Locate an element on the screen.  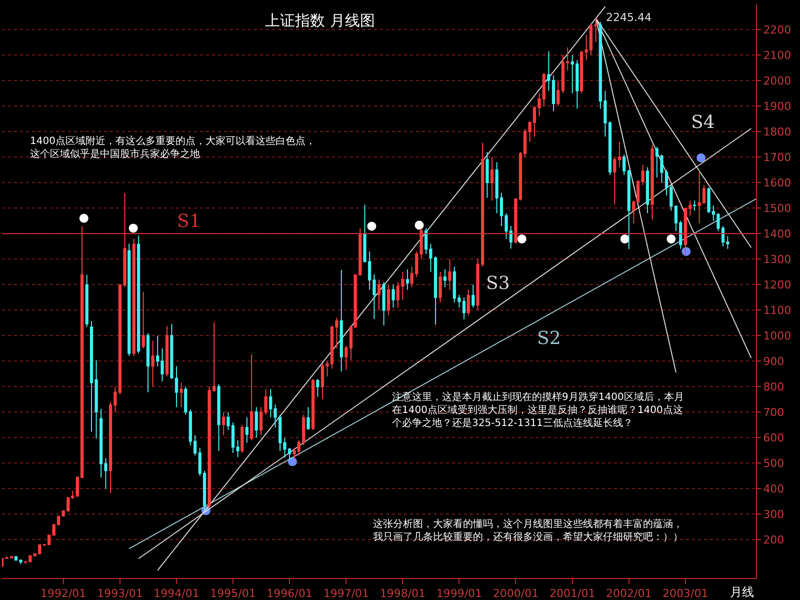
y-tick-label: 1200 is located at coordinates (777, 285).